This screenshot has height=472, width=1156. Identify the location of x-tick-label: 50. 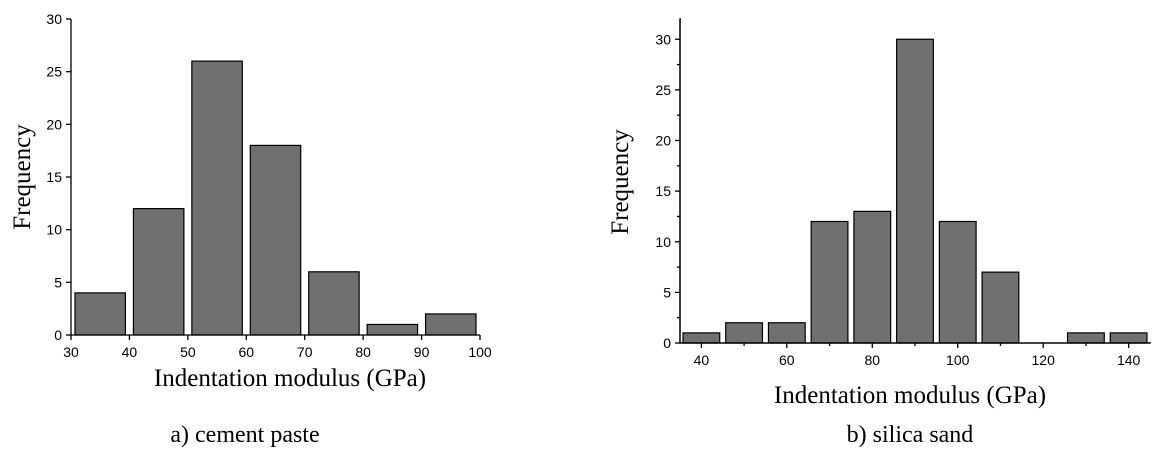
(188, 352).